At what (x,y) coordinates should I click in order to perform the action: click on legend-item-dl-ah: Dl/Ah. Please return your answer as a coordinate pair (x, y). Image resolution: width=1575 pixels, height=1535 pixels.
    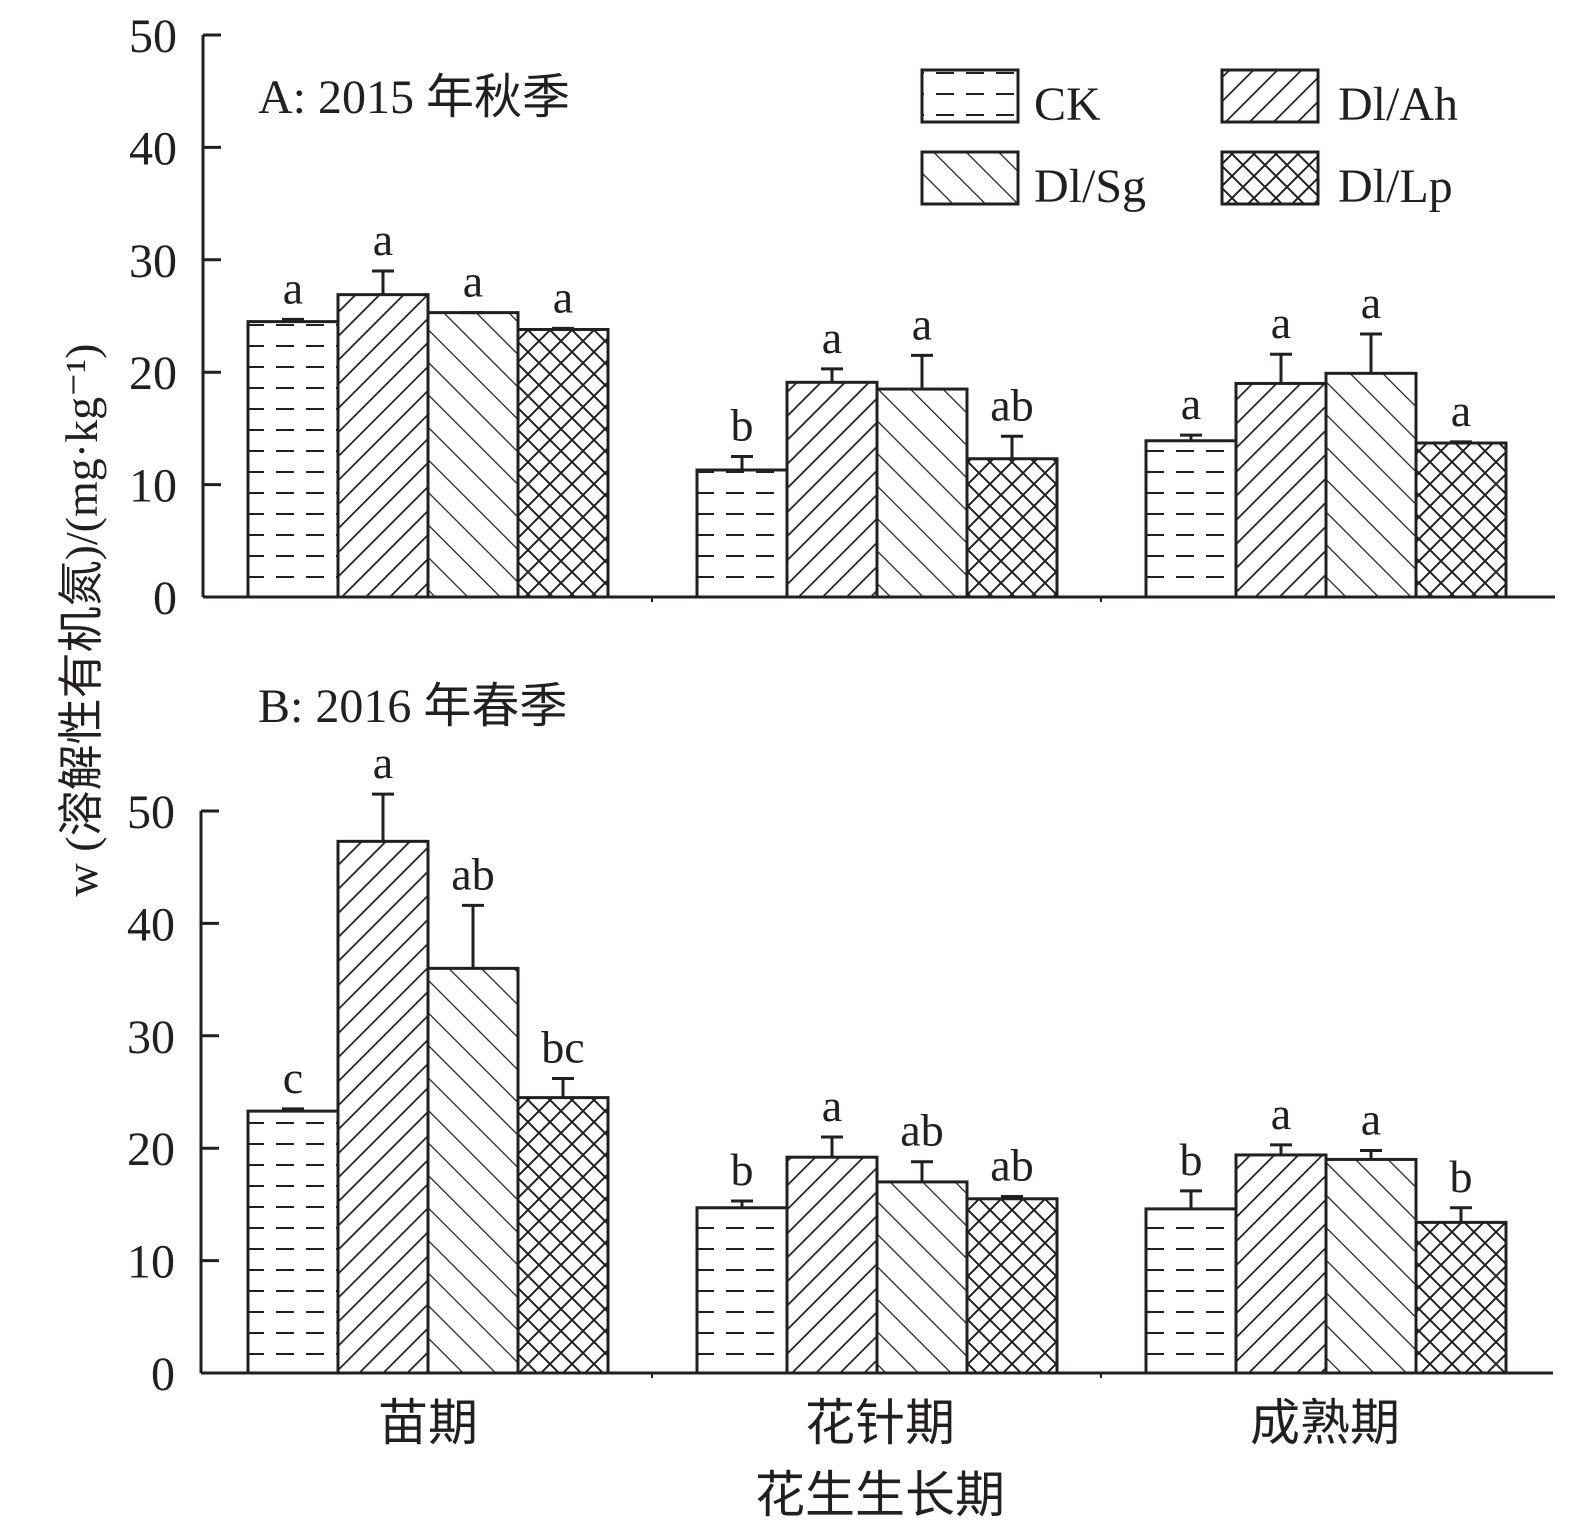
    Looking at the image, I should click on (1339, 99).